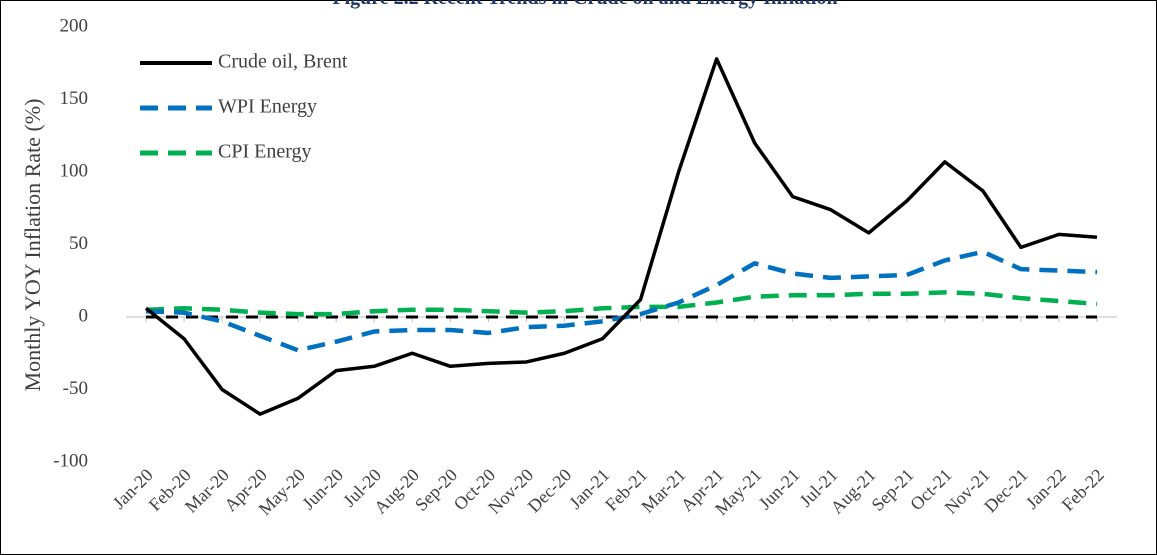 This screenshot has height=555, width=1157. Describe the element at coordinates (74, 98) in the screenshot. I see `y-tick-label: 150` at that location.